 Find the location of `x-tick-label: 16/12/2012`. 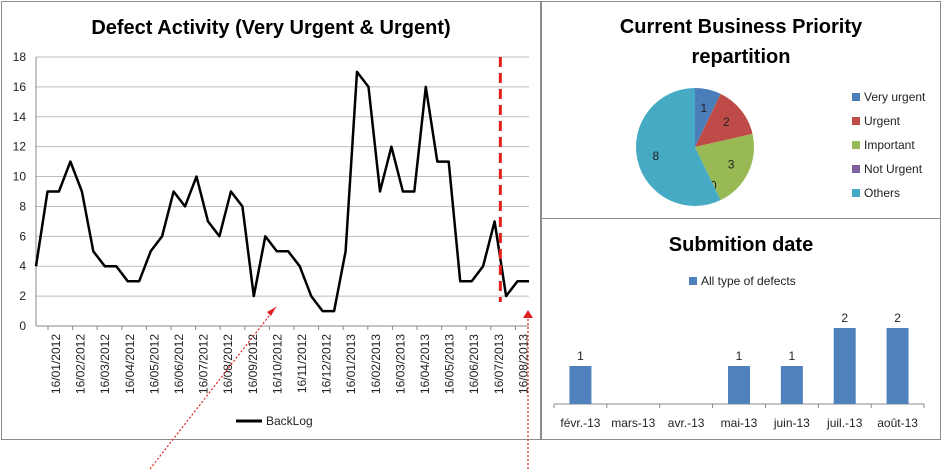

x-tick-label: 16/12/2012 is located at coordinates (327, 364).